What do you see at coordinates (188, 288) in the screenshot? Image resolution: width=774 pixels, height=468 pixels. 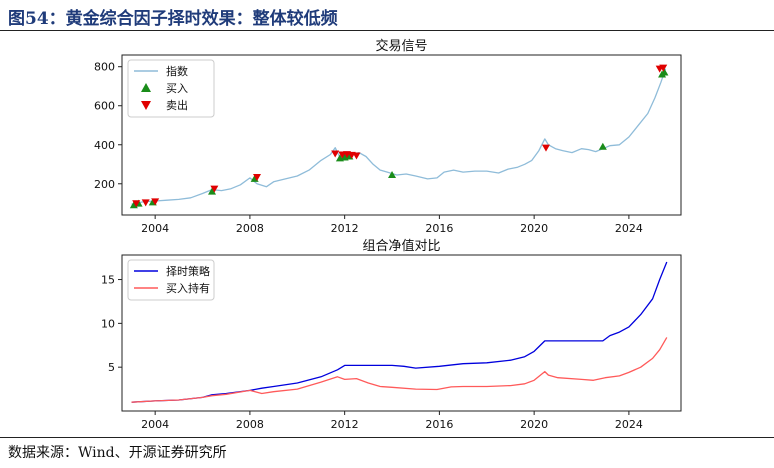 I see `legend-label: 买入持有` at bounding box center [188, 288].